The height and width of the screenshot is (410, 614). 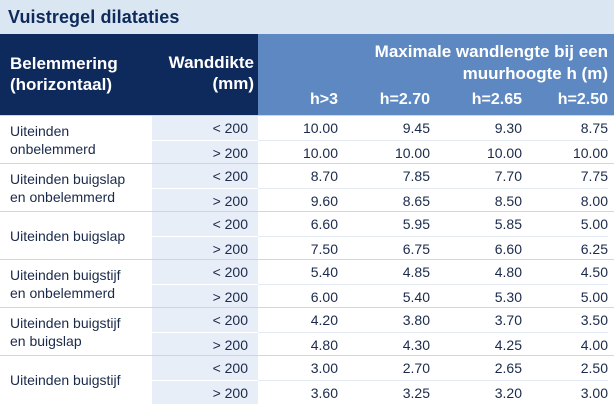 What do you see at coordinates (383, 128) in the screenshot?
I see `table-row: < 200 10.00 9.45 9.30 8.75` at bounding box center [383, 128].